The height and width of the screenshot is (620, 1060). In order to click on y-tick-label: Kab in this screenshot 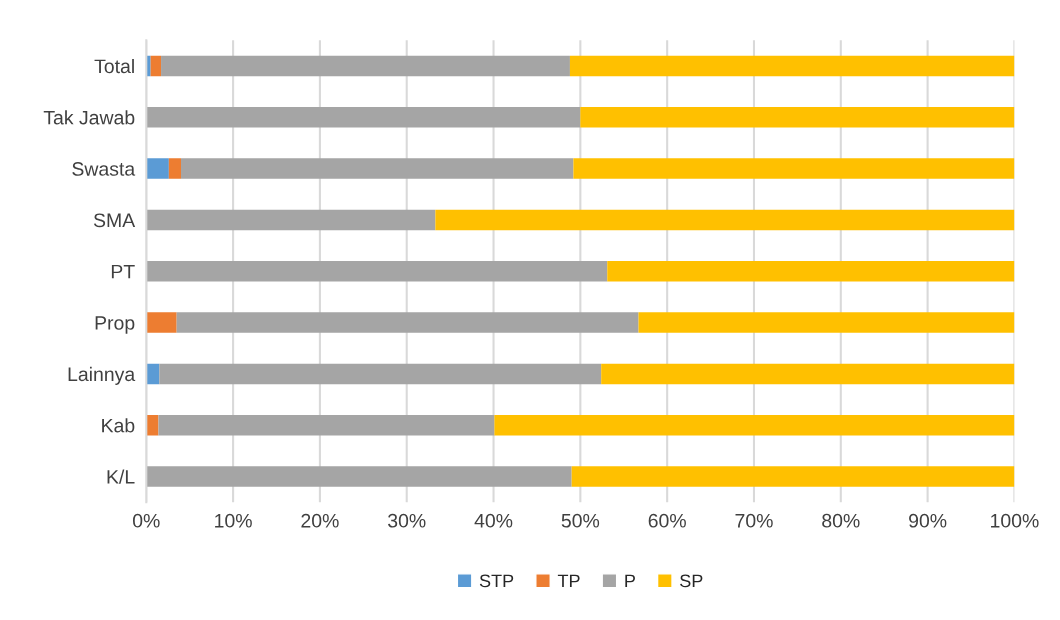, I will do `click(118, 425)`.